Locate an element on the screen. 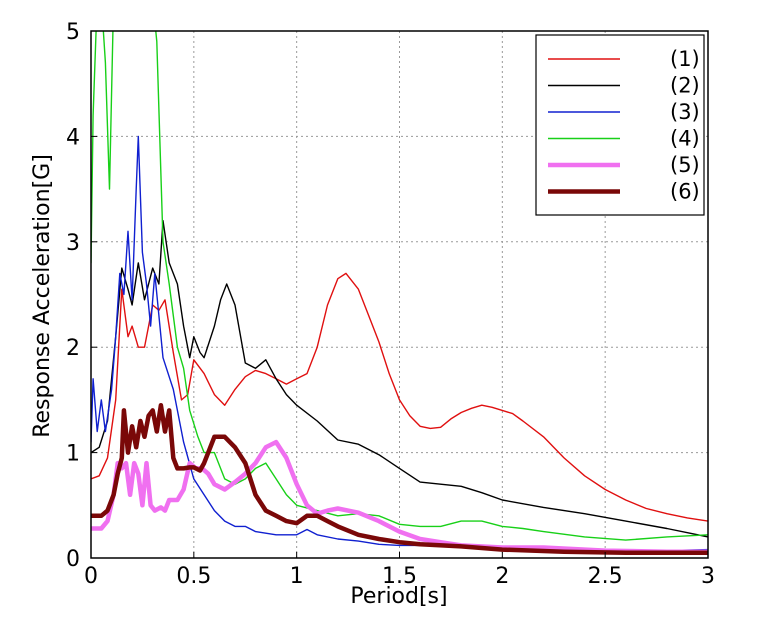  y-tick-label: 4 is located at coordinates (73, 137).